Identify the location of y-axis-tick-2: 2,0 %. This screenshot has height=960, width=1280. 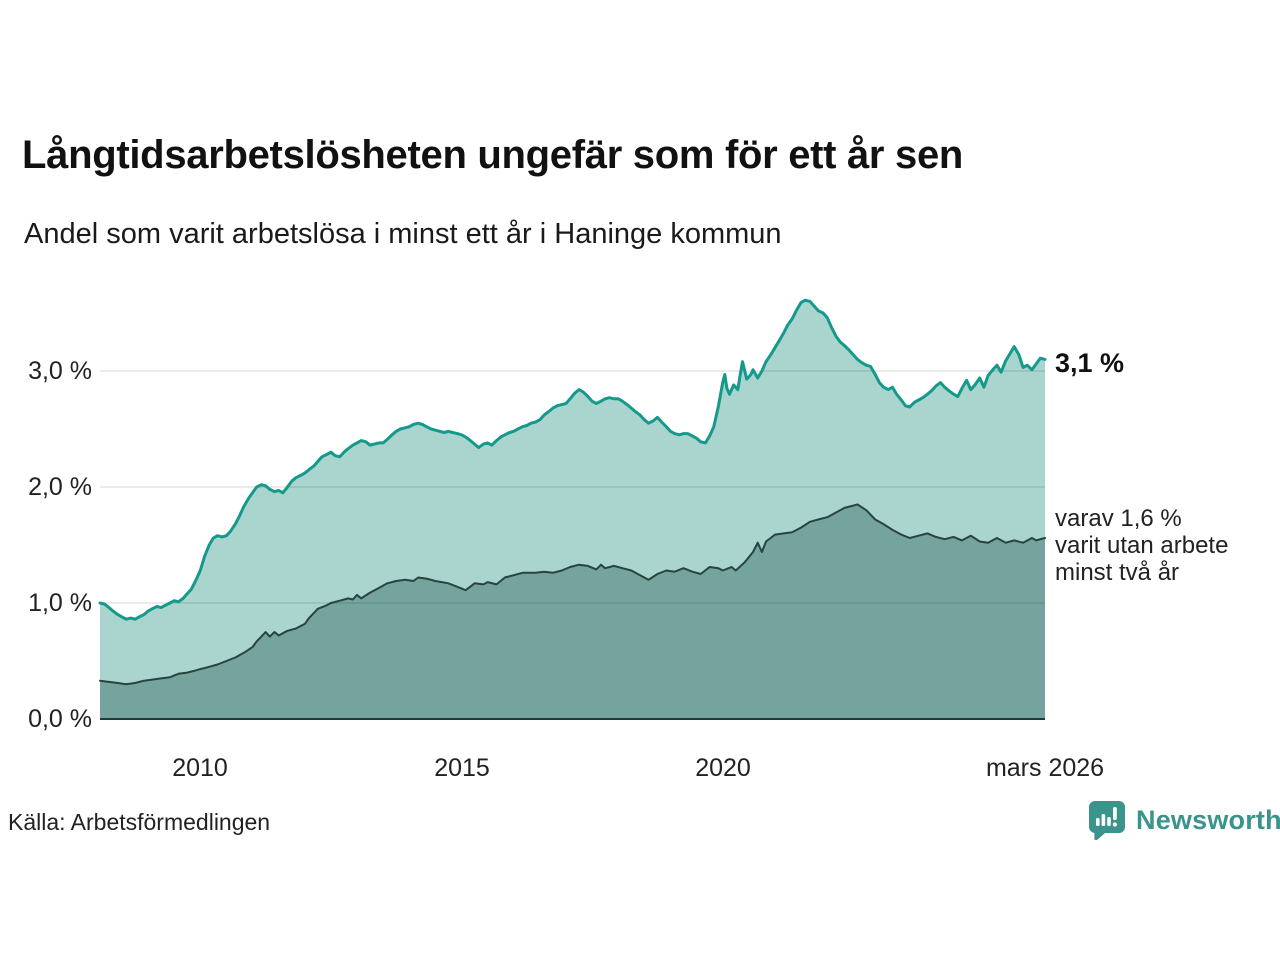
(60, 487).